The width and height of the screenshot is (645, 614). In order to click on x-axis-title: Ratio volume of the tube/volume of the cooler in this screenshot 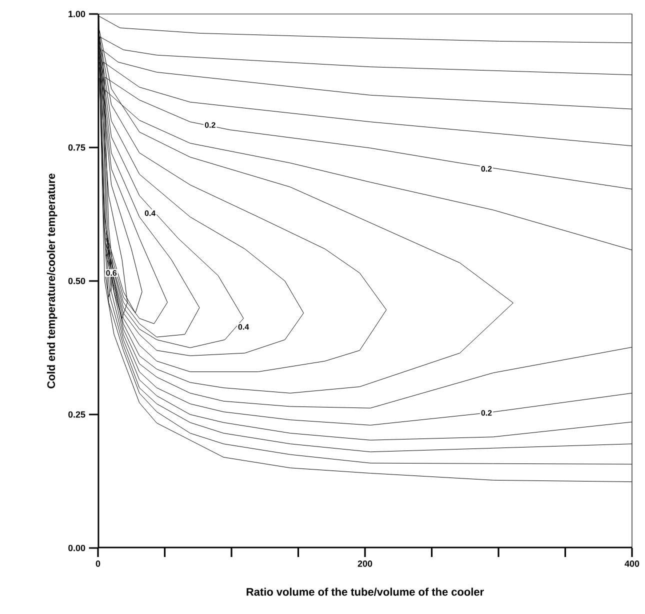, I will do `click(365, 592)`.